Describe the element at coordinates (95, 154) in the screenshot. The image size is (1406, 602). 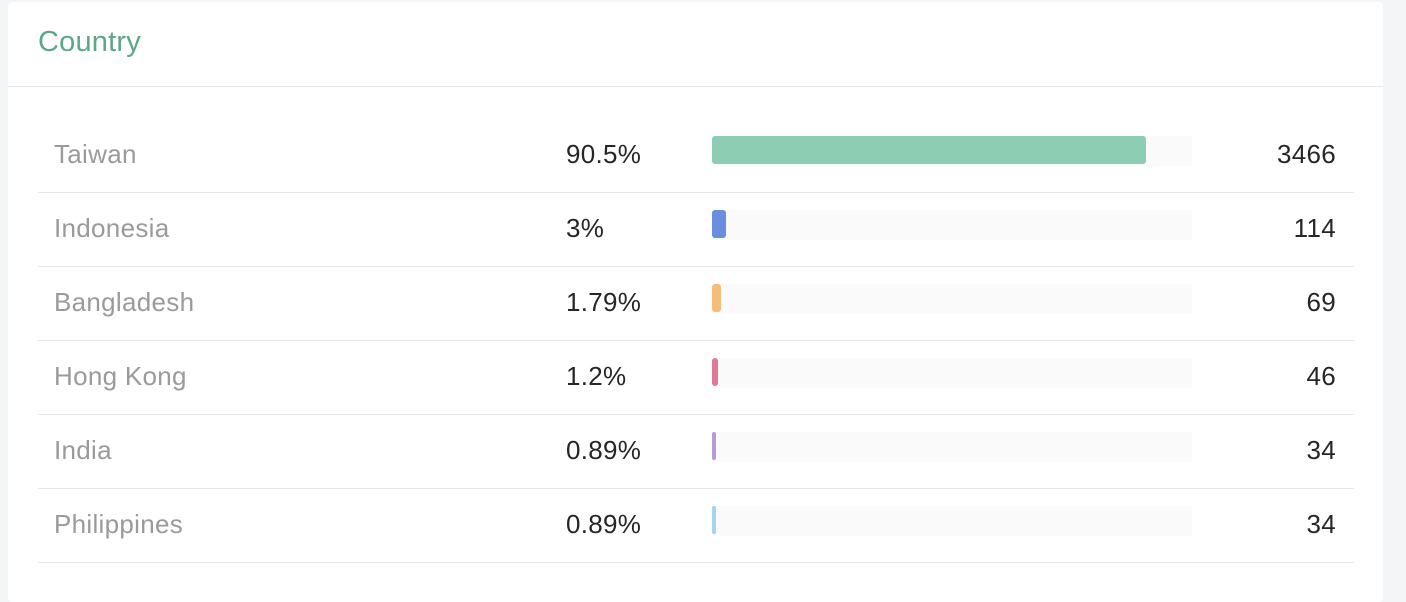
I see `country-name: Taiwan` at that location.